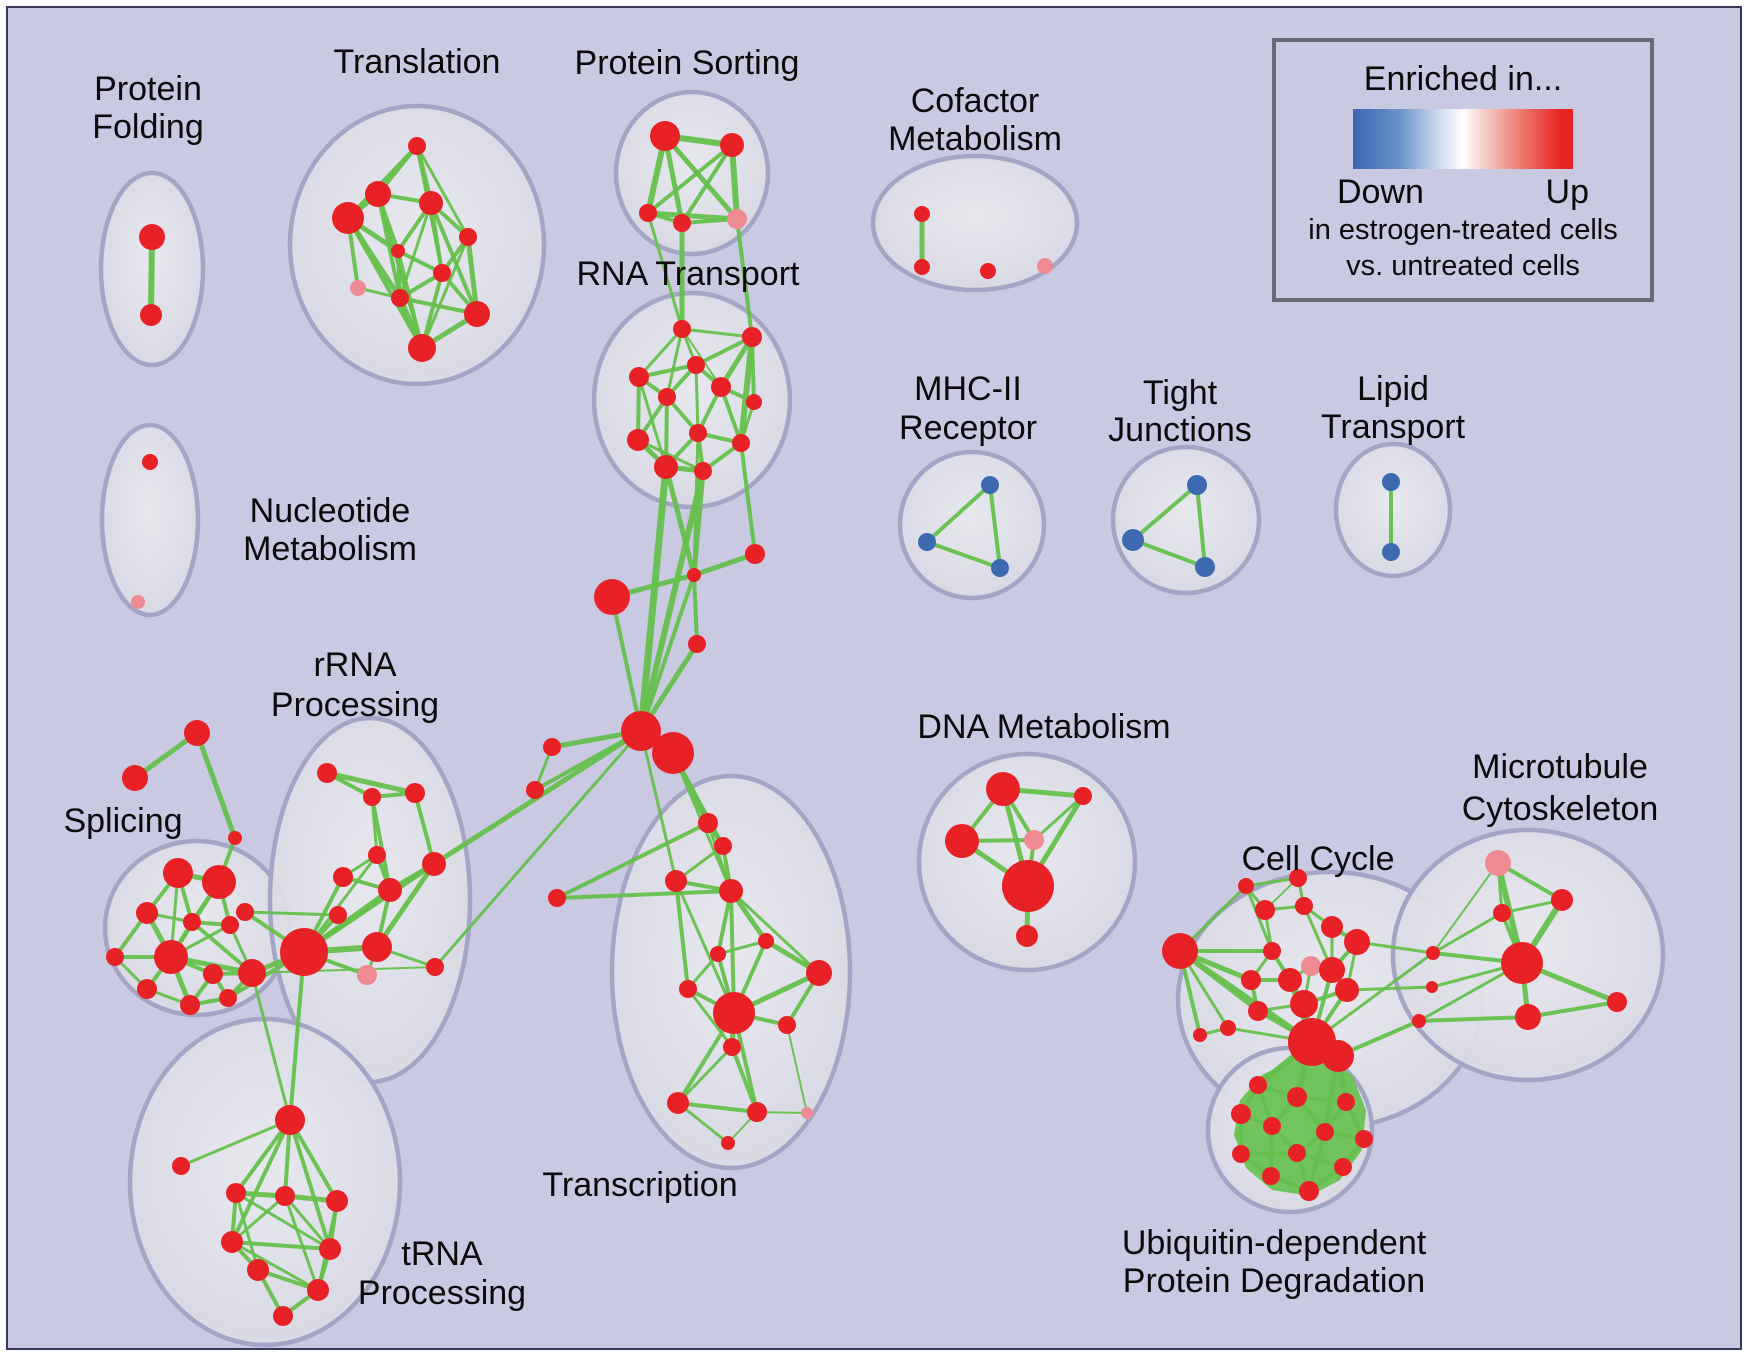 The image size is (1750, 1360). I want to click on geneset-node-up-tg1, so click(197, 733).